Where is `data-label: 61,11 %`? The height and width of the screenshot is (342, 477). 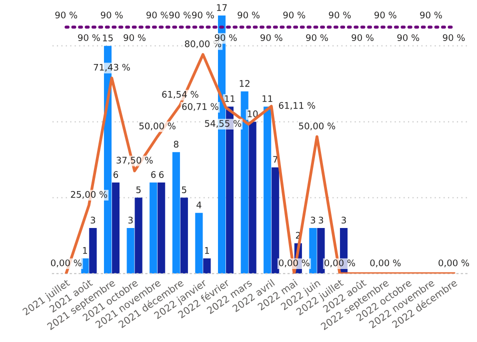
data-label: 61,11 % is located at coordinates (297, 106).